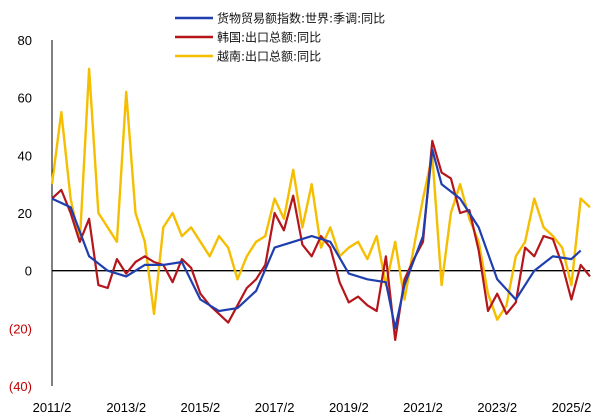 This screenshot has height=420, width=603. Describe the element at coordinates (301, 18) in the screenshot. I see `legend-label-1: 货物贸易额指数:世界:季调:同比` at that location.